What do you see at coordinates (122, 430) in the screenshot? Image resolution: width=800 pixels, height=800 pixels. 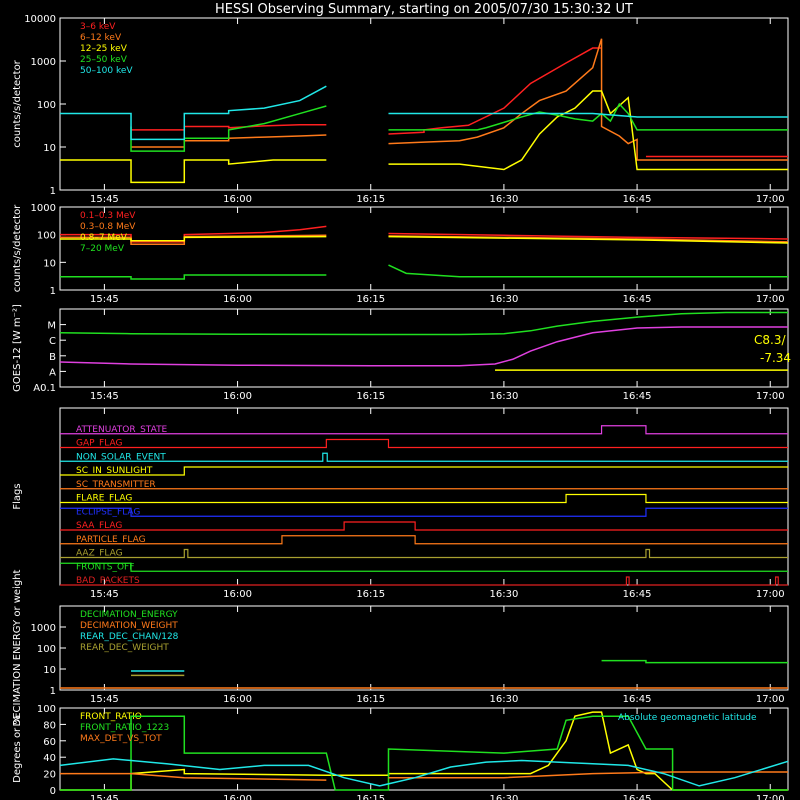 I see `flag-label: ATTENUATOR_STATE` at bounding box center [122, 430].